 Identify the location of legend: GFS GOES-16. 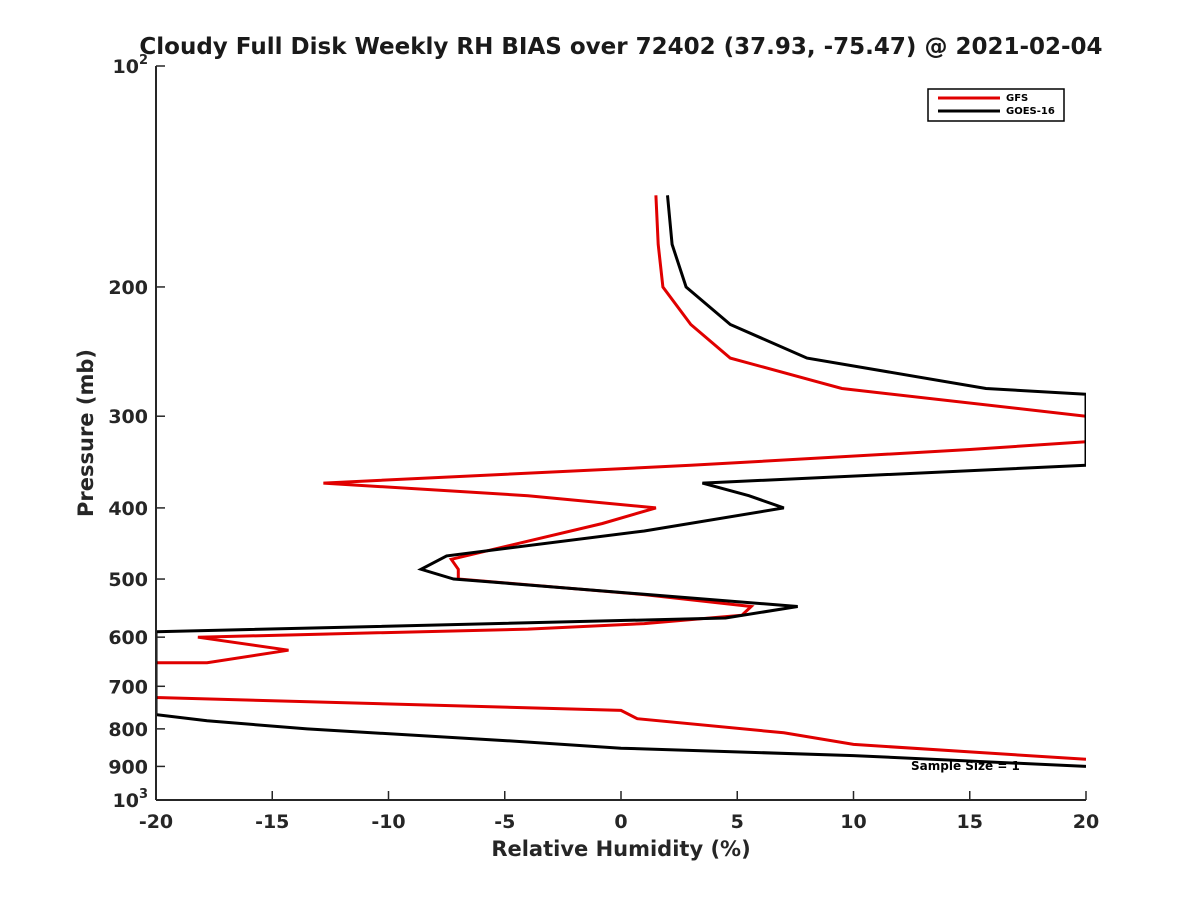
(996, 105).